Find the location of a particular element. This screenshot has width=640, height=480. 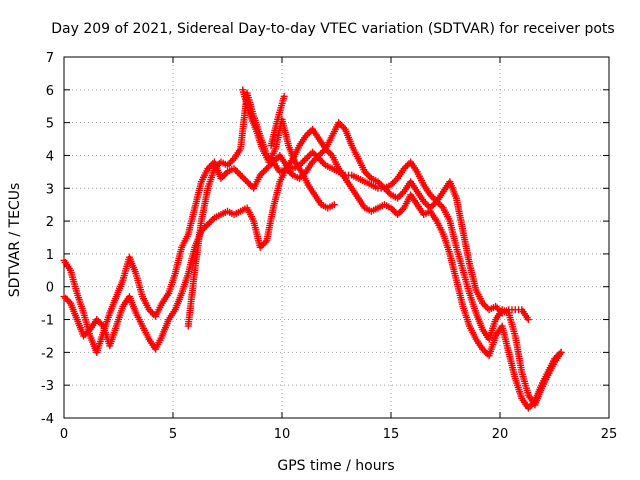

x-axis-label: GPS time / hours is located at coordinates (335, 466).